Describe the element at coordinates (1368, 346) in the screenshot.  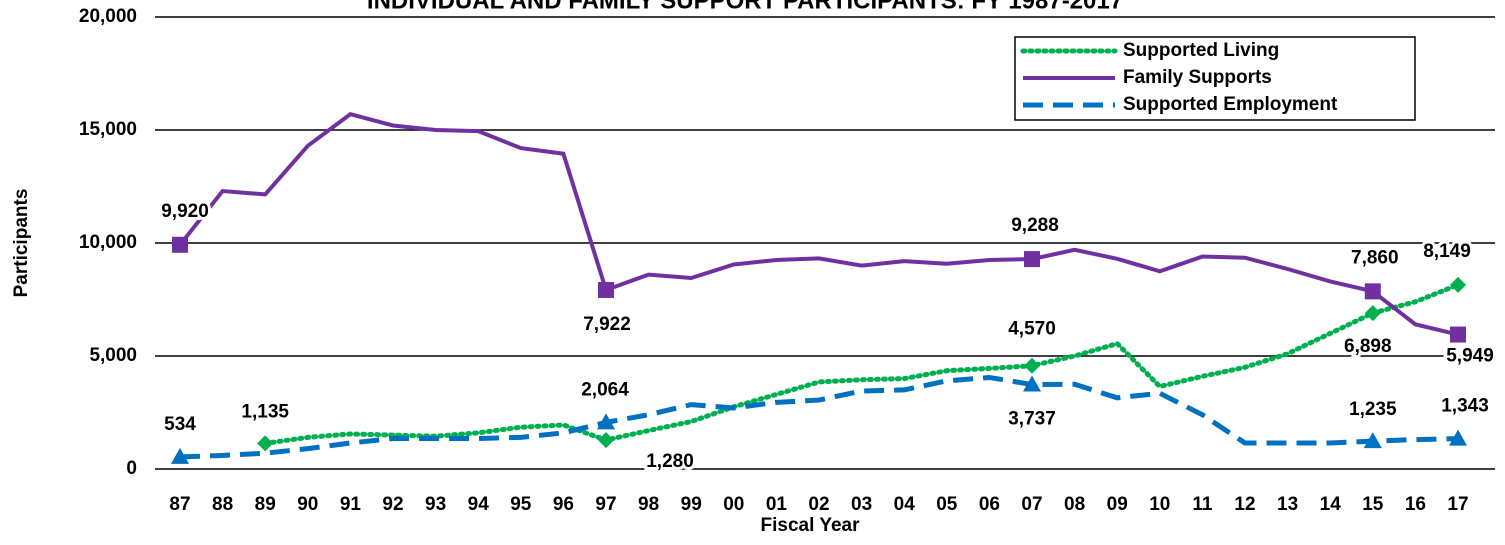
I see `data-label: 6,898` at that location.